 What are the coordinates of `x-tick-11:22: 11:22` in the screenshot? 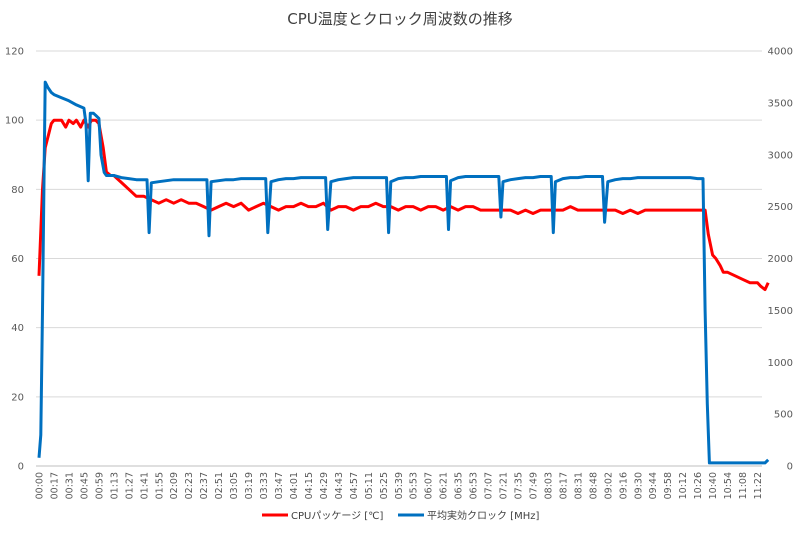 It's located at (758, 485).